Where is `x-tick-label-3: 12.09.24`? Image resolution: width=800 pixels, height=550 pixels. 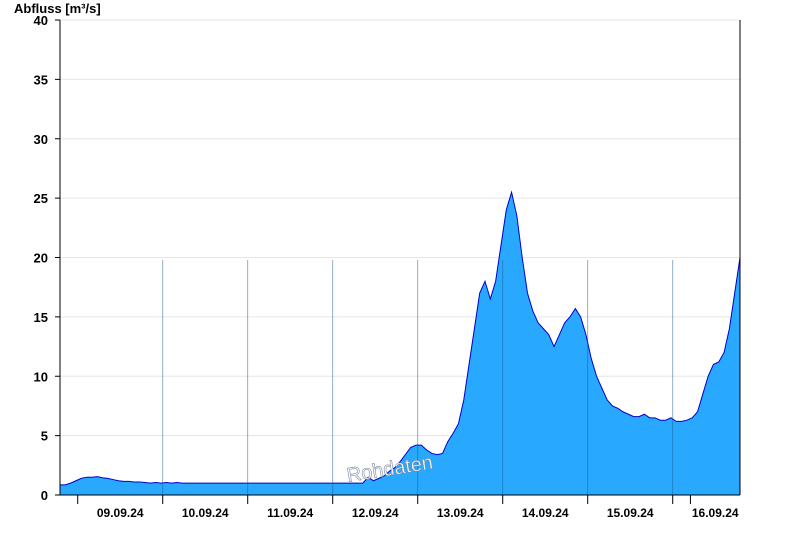 x-tick-label-3: 12.09.24 is located at coordinates (375, 513).